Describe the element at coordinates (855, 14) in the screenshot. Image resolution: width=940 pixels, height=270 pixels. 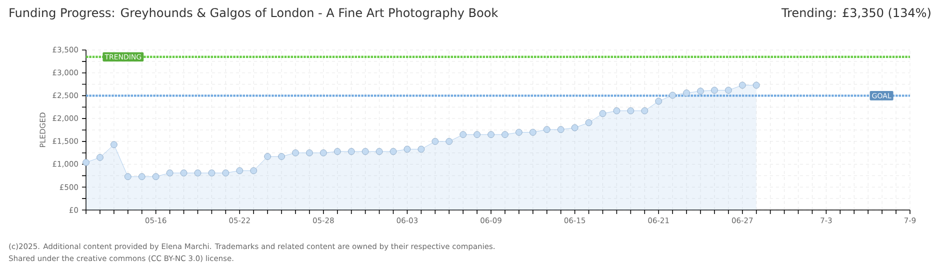
I see `chart-subtitle: Trending: £3,350 (134%)` at that location.